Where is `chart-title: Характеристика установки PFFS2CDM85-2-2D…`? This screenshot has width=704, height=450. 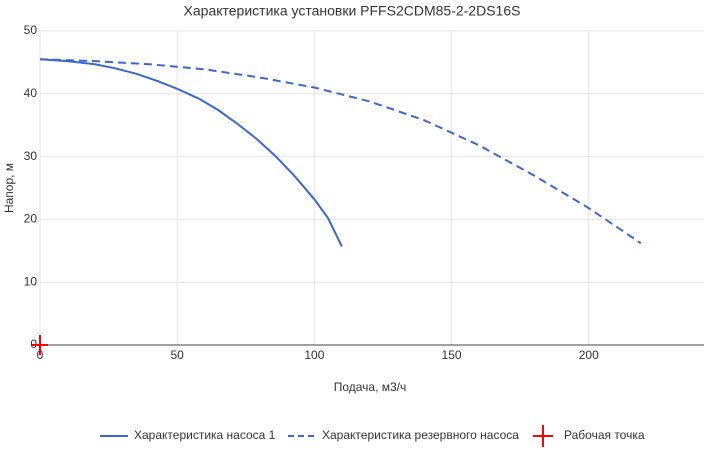
chart-title: Характеристика установки PFFS2CDM85-2-2D… is located at coordinates (352, 11).